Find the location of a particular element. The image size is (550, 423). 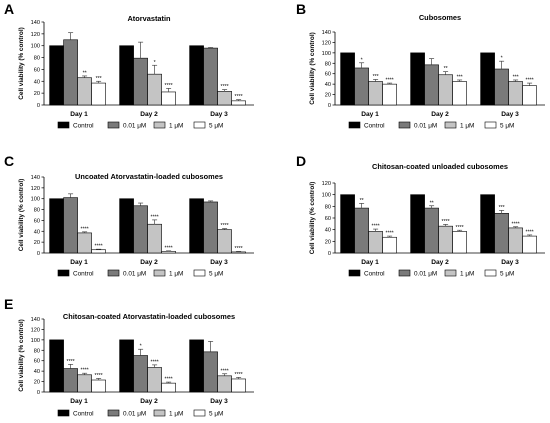

x-tick-label: Day 3 is located at coordinates (510, 114).